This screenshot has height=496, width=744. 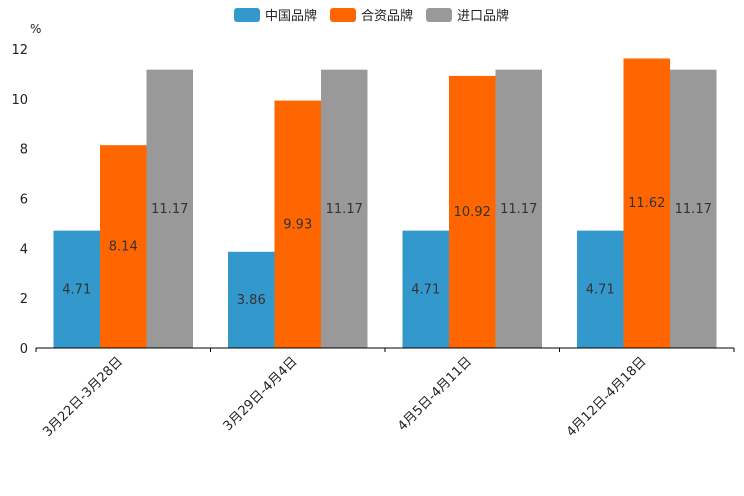 I want to click on data-label: 9.93, so click(x=297, y=224).